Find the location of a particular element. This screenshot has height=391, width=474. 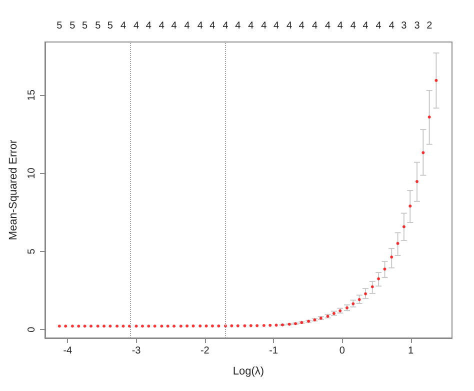

x-tick-label: 1 is located at coordinates (411, 351).